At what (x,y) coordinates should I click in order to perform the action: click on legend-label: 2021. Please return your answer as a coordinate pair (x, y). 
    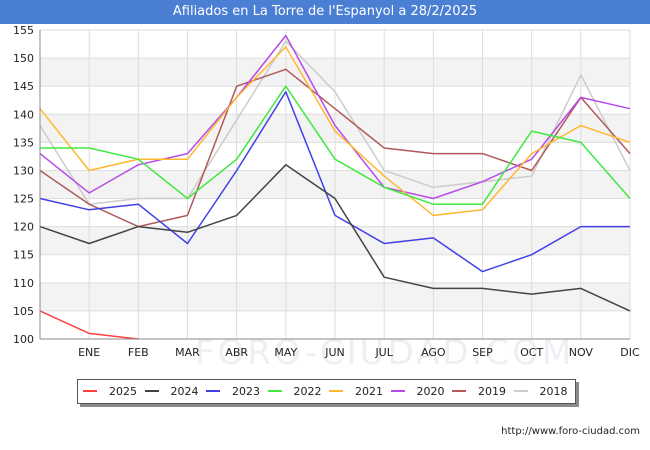
    Looking at the image, I should click on (369, 391).